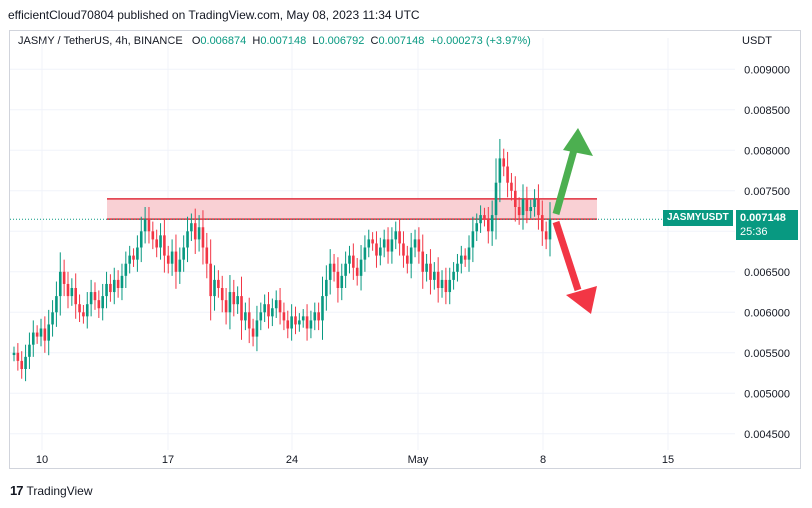 This screenshot has width=812, height=508. What do you see at coordinates (767, 192) in the screenshot?
I see `y-tick-label: 0.007500` at bounding box center [767, 192].